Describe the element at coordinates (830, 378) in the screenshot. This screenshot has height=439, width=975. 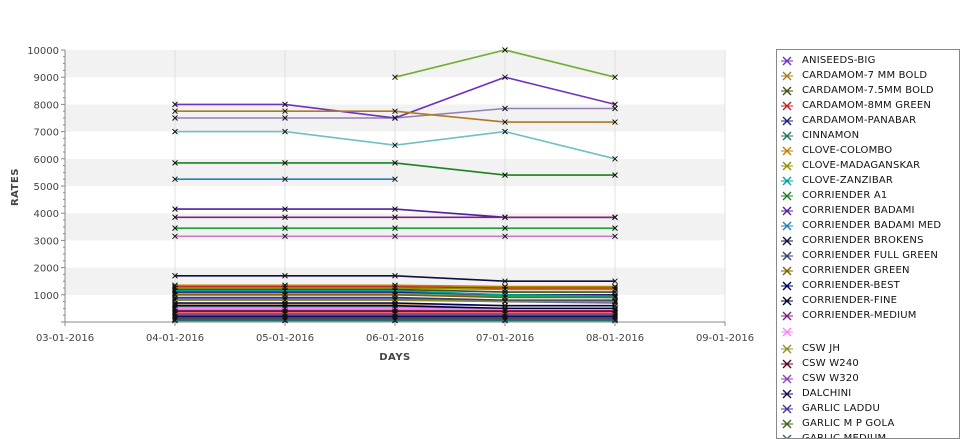
I see `legend-label: CSW W320` at that location.